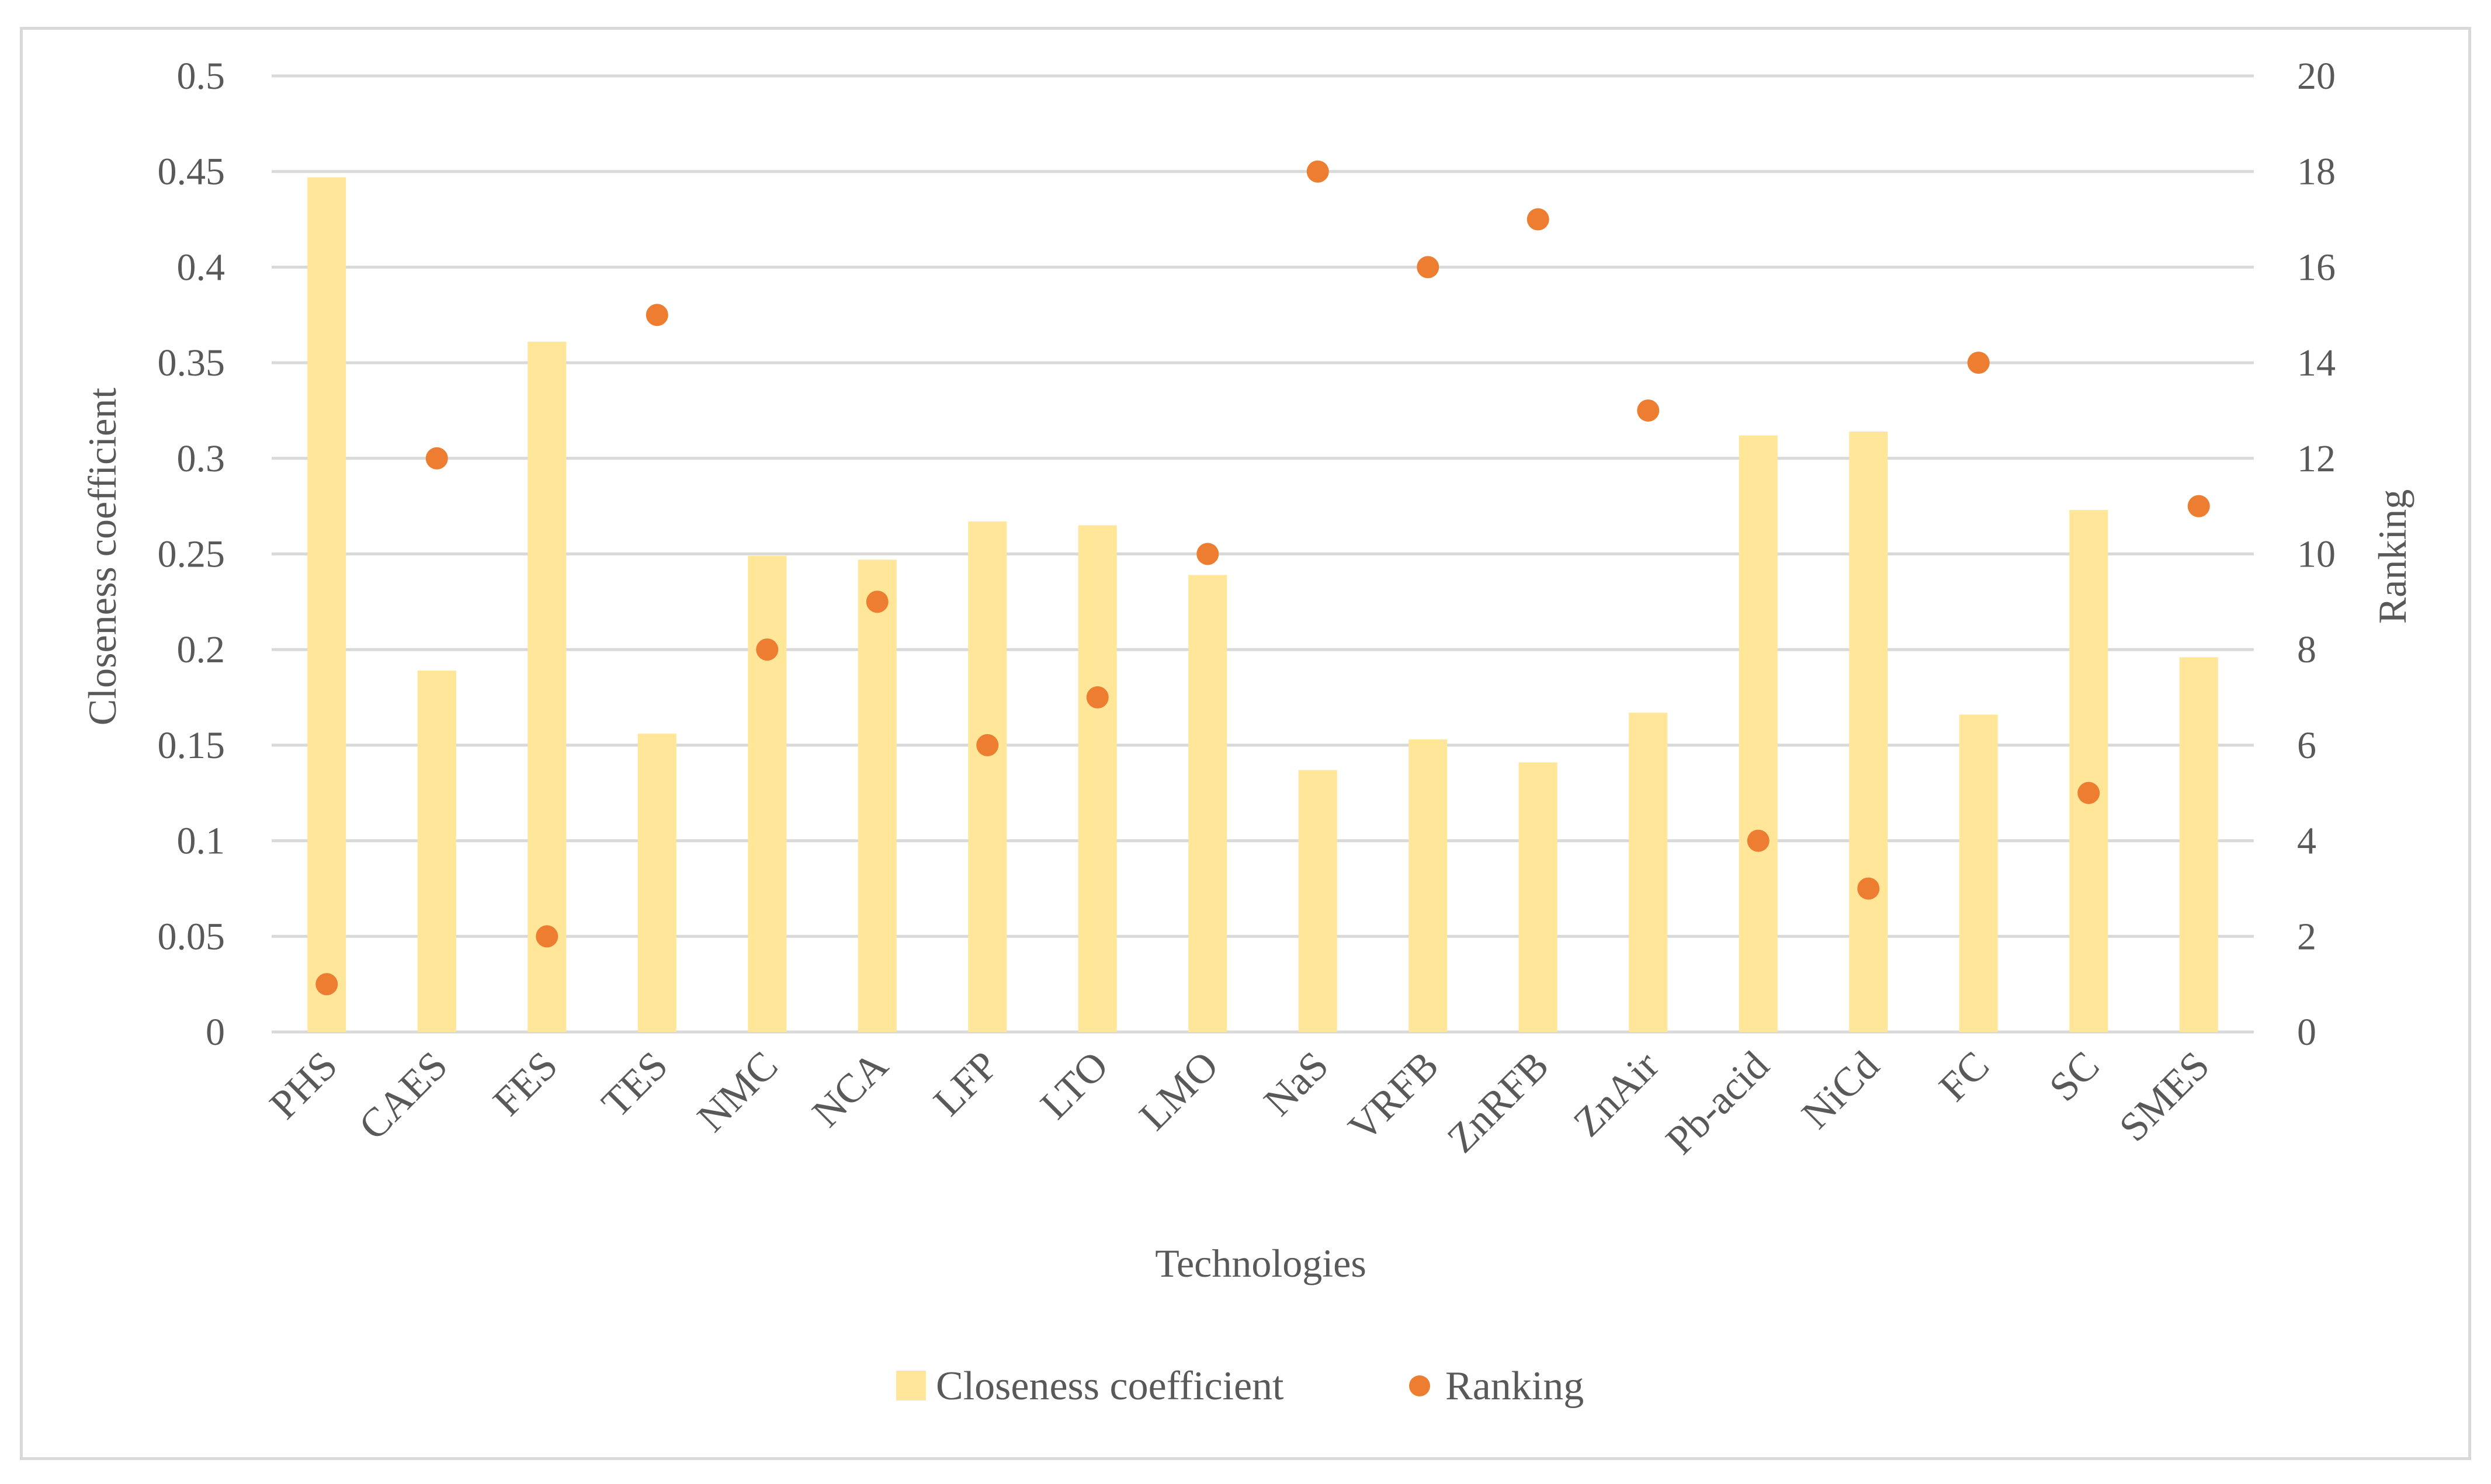  What do you see at coordinates (1978, 363) in the screenshot?
I see `ranking-point-fc` at bounding box center [1978, 363].